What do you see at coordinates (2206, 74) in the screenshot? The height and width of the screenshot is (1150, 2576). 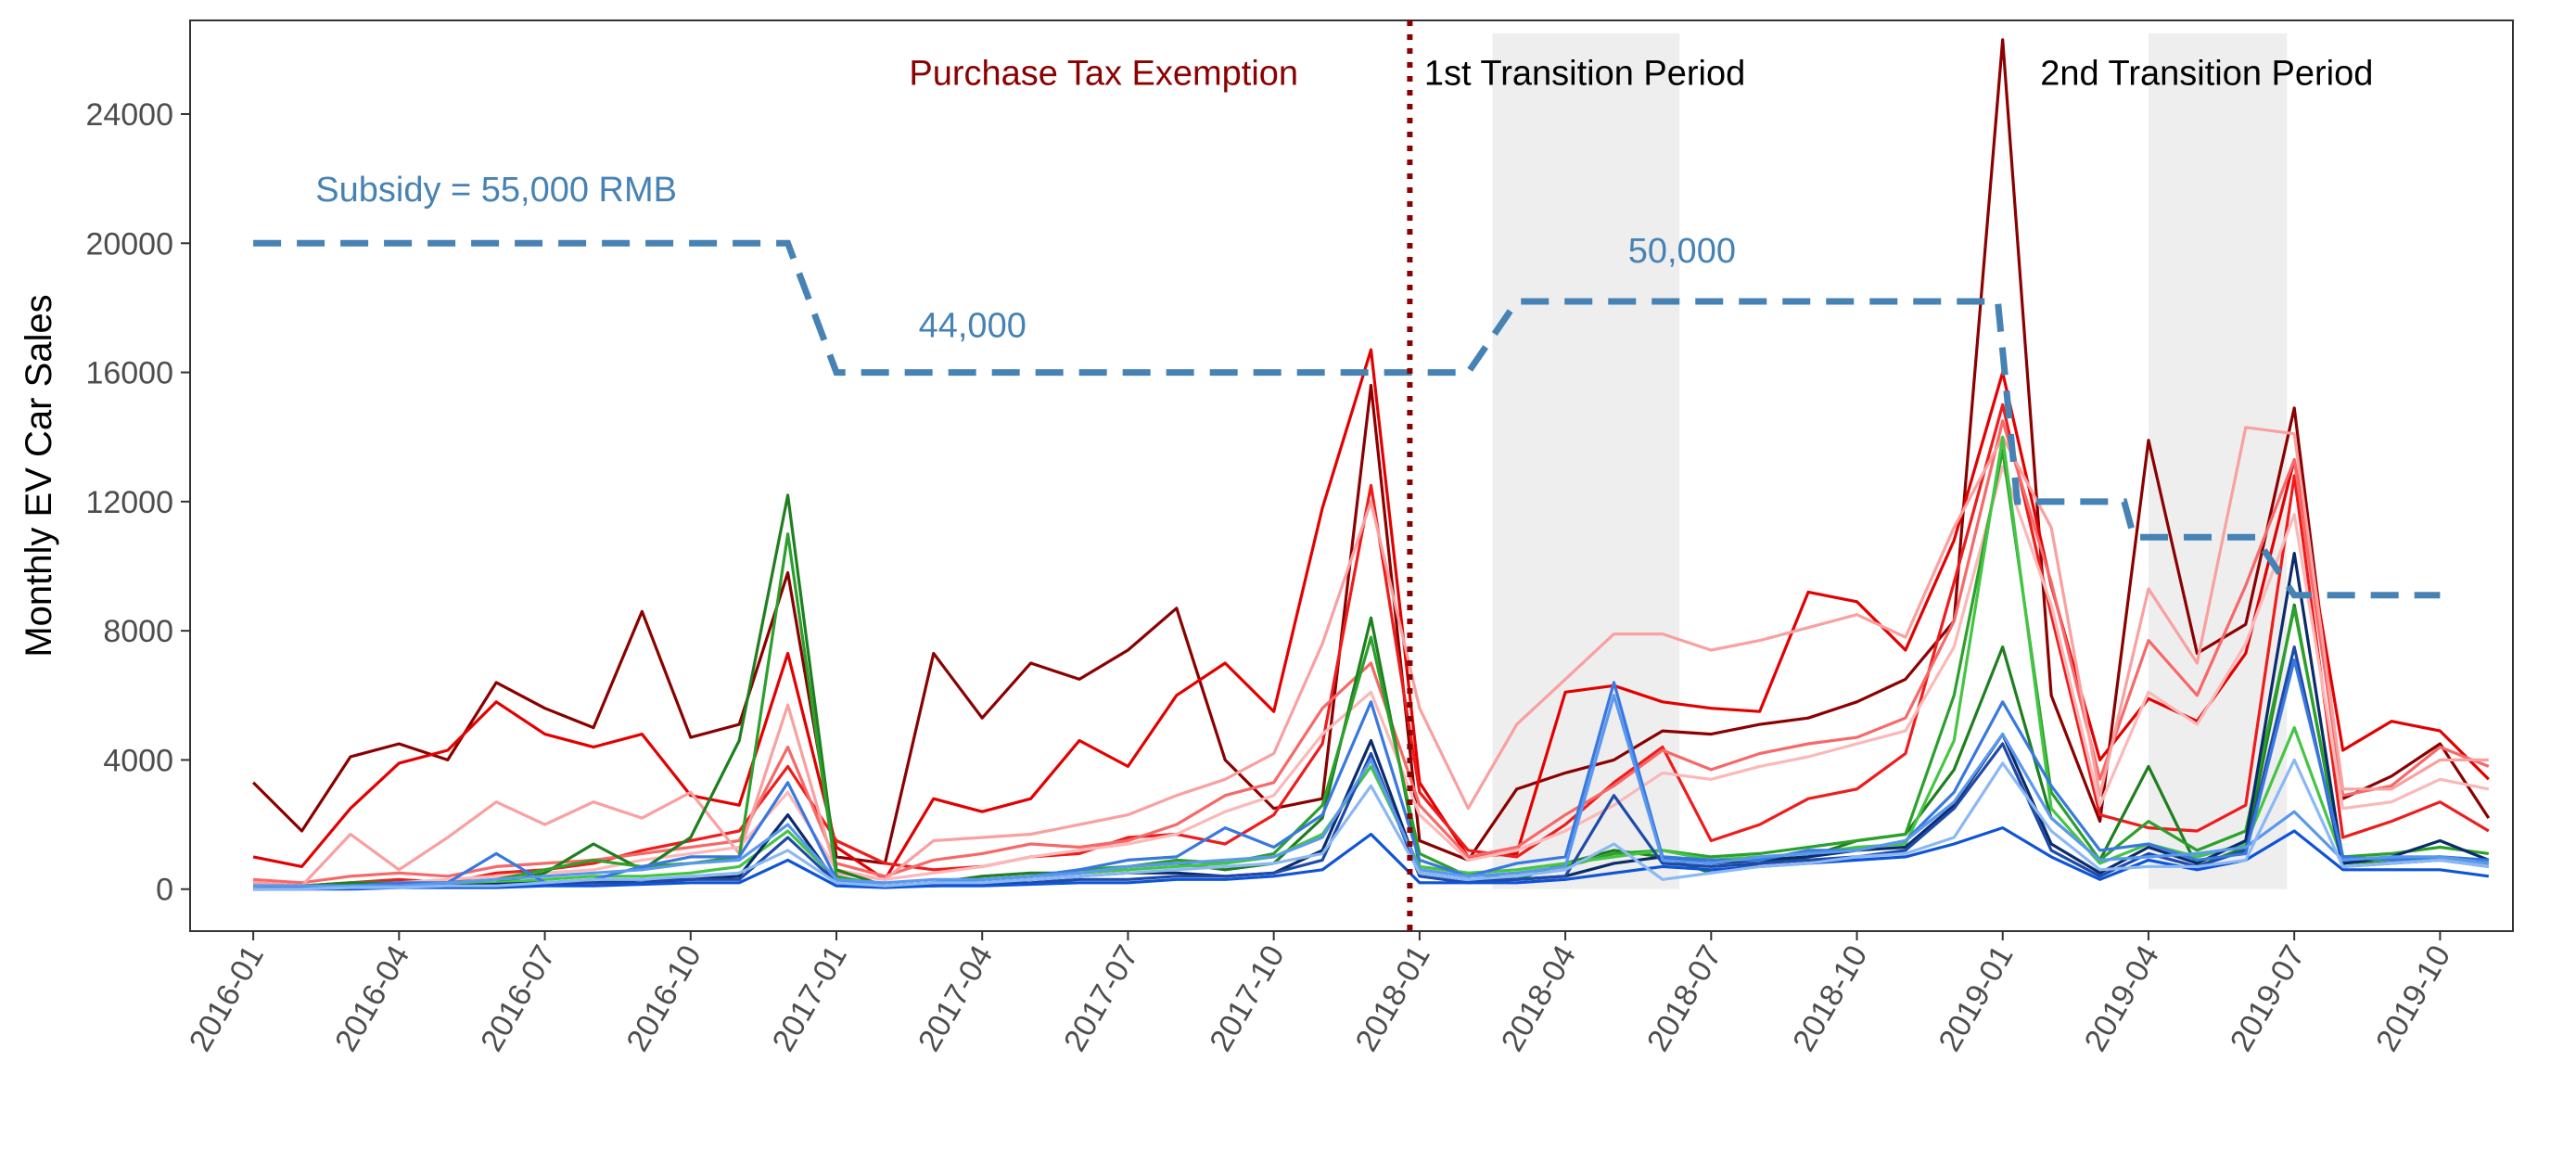 I see `annotation-3: 2nd Transition Period` at bounding box center [2206, 74].